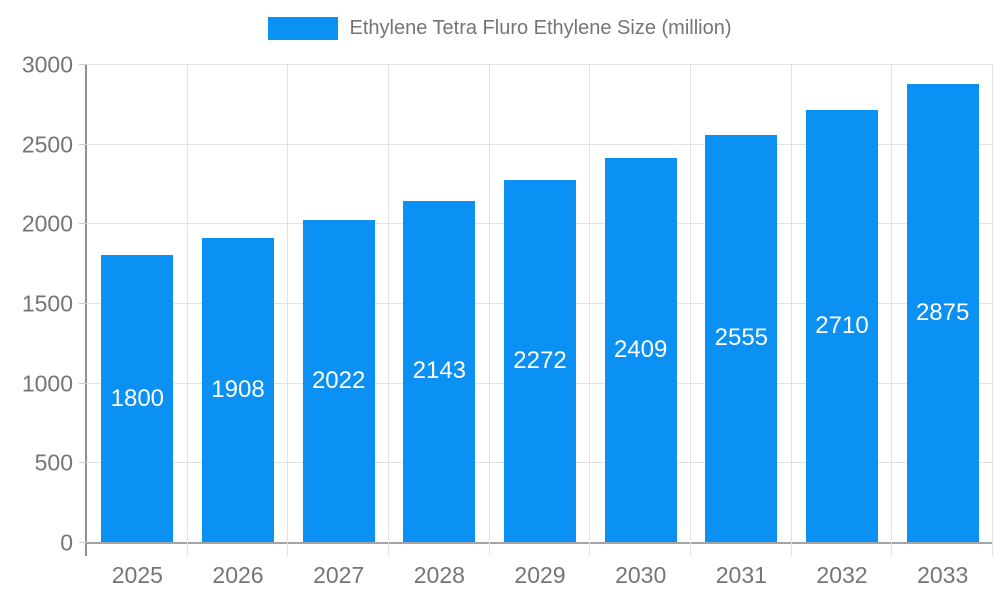  I want to click on bar-value-label: 2143, so click(439, 371).